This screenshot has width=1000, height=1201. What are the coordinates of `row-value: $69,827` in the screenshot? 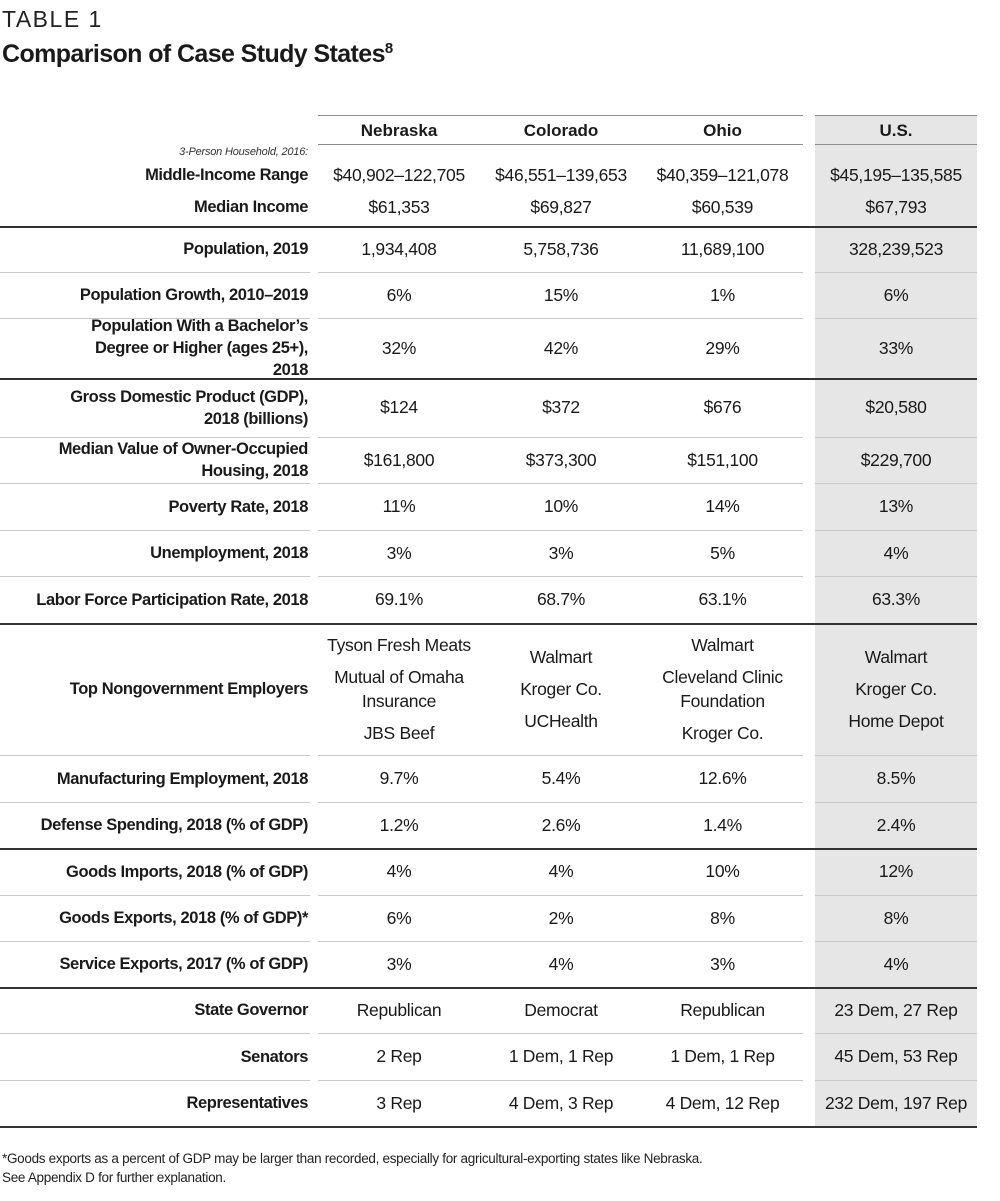 It's located at (561, 206).